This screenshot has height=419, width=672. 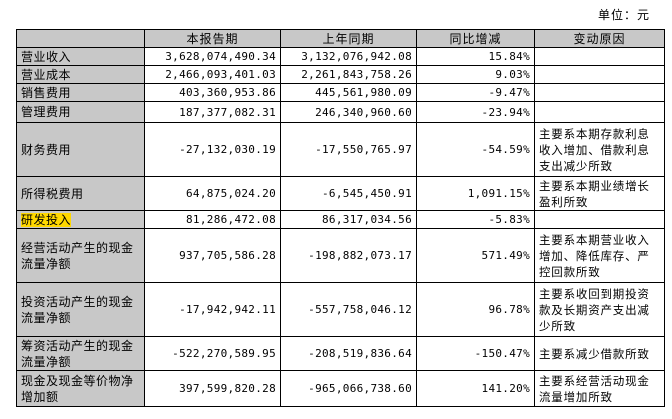 I want to click on change-reason: 主要系本期存款利息收入增加、借款利息支出减少所致, so click(x=599, y=149).